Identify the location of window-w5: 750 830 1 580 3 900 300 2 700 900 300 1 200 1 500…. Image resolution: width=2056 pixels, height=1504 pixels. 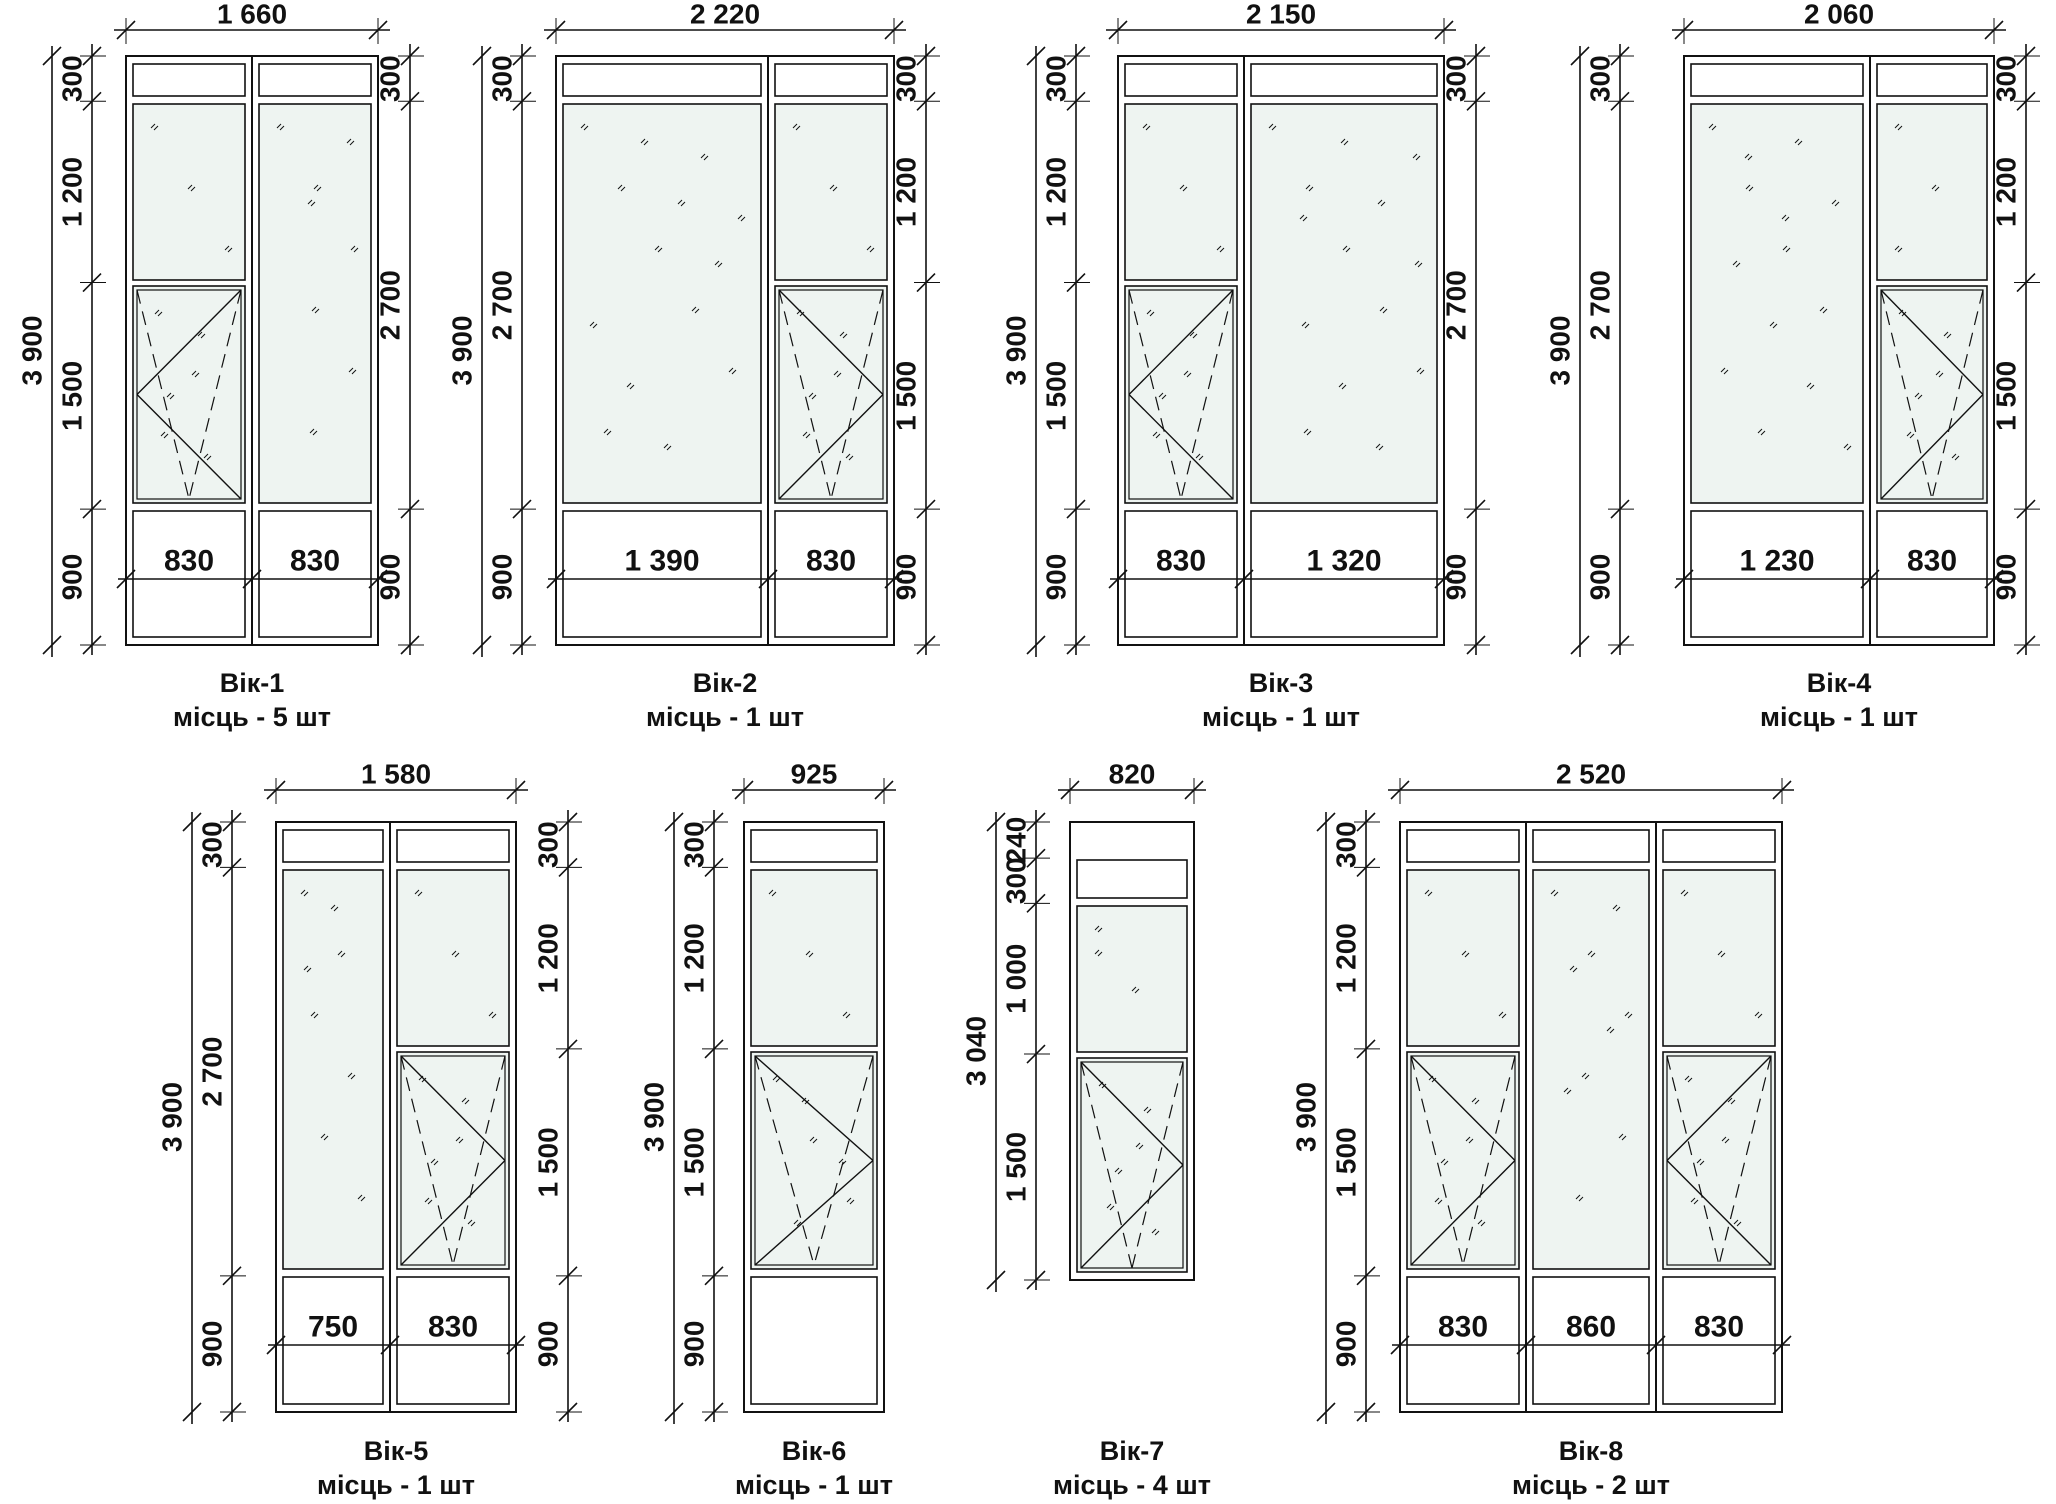
(369, 1091).